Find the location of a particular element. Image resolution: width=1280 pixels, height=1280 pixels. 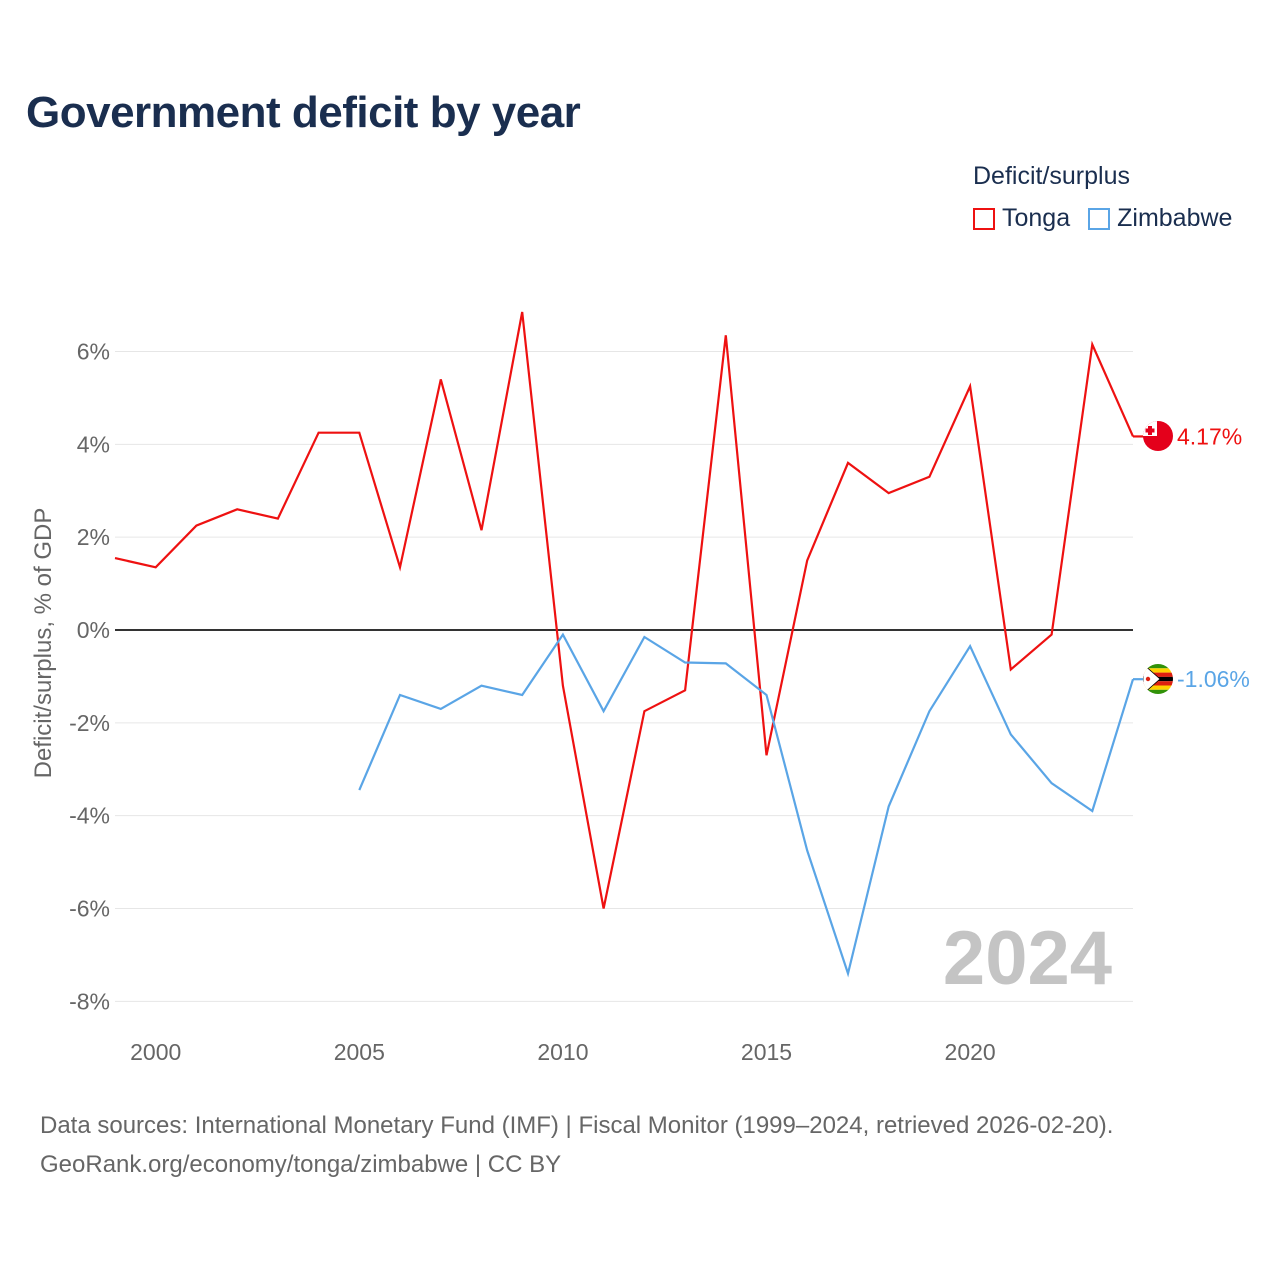

x-tick-label: 2010 is located at coordinates (562, 1052).